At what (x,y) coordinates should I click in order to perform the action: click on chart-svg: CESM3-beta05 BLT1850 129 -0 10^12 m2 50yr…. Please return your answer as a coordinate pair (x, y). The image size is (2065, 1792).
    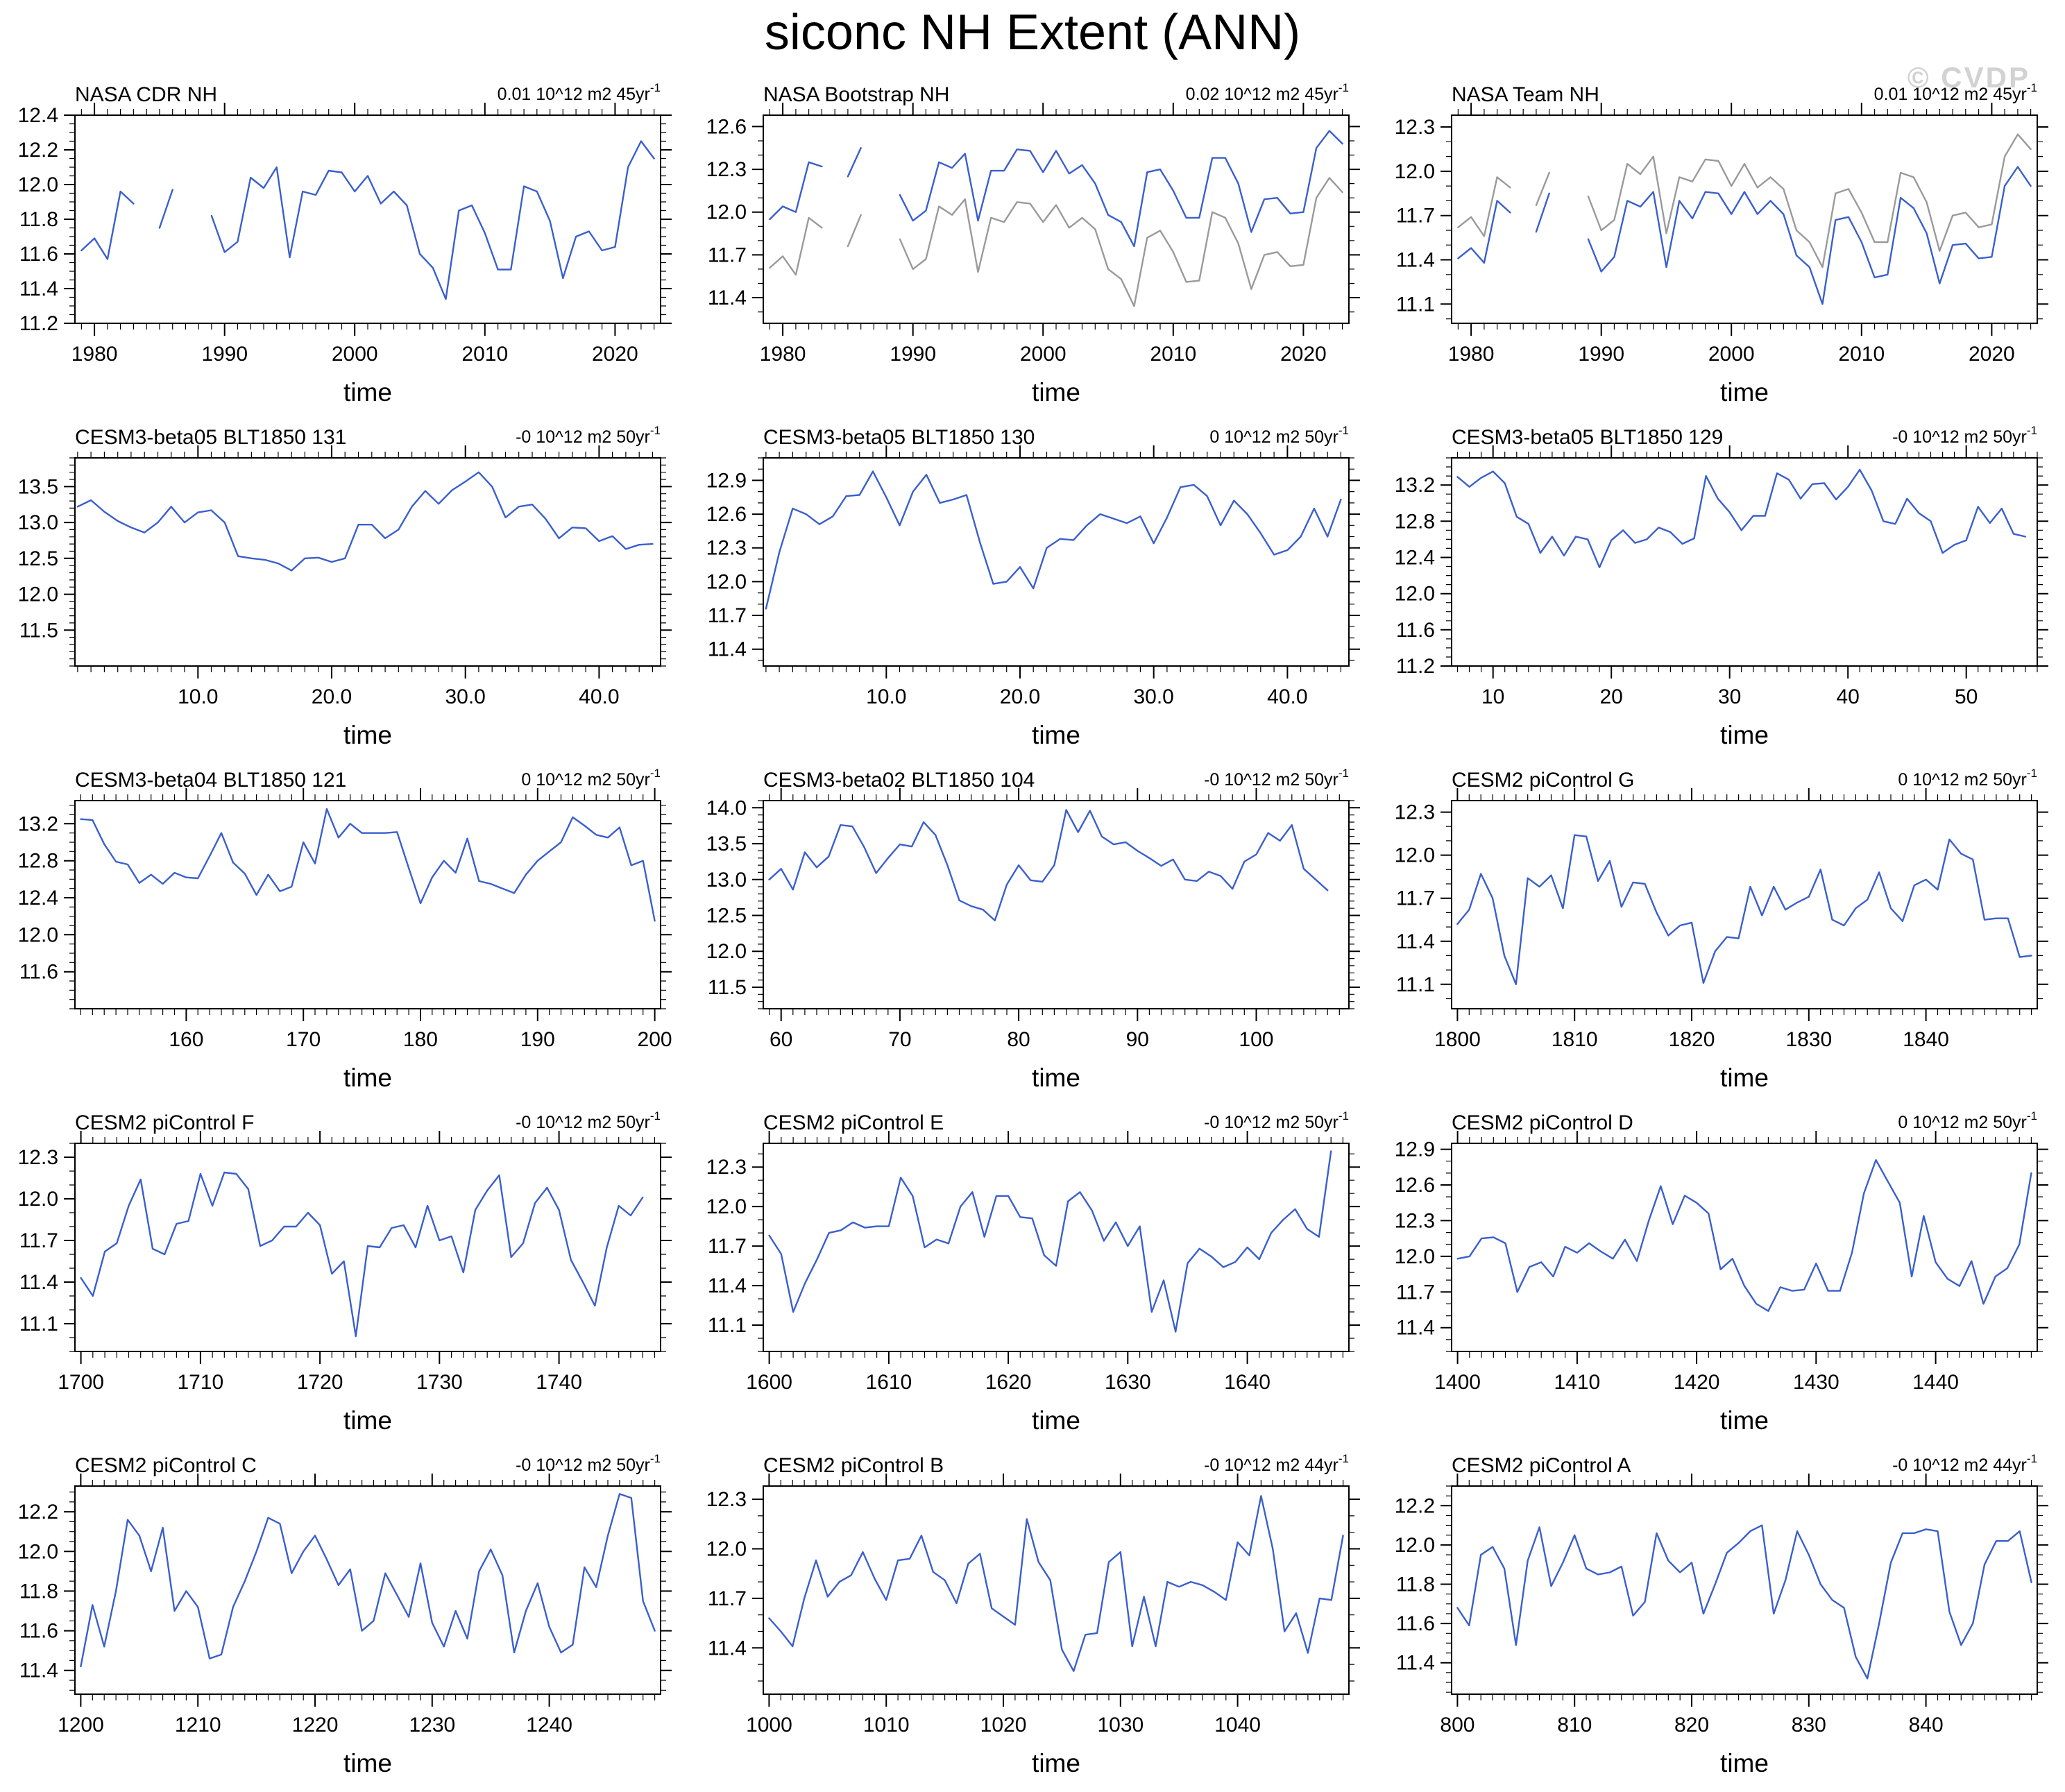
    Looking at the image, I should click on (1721, 586).